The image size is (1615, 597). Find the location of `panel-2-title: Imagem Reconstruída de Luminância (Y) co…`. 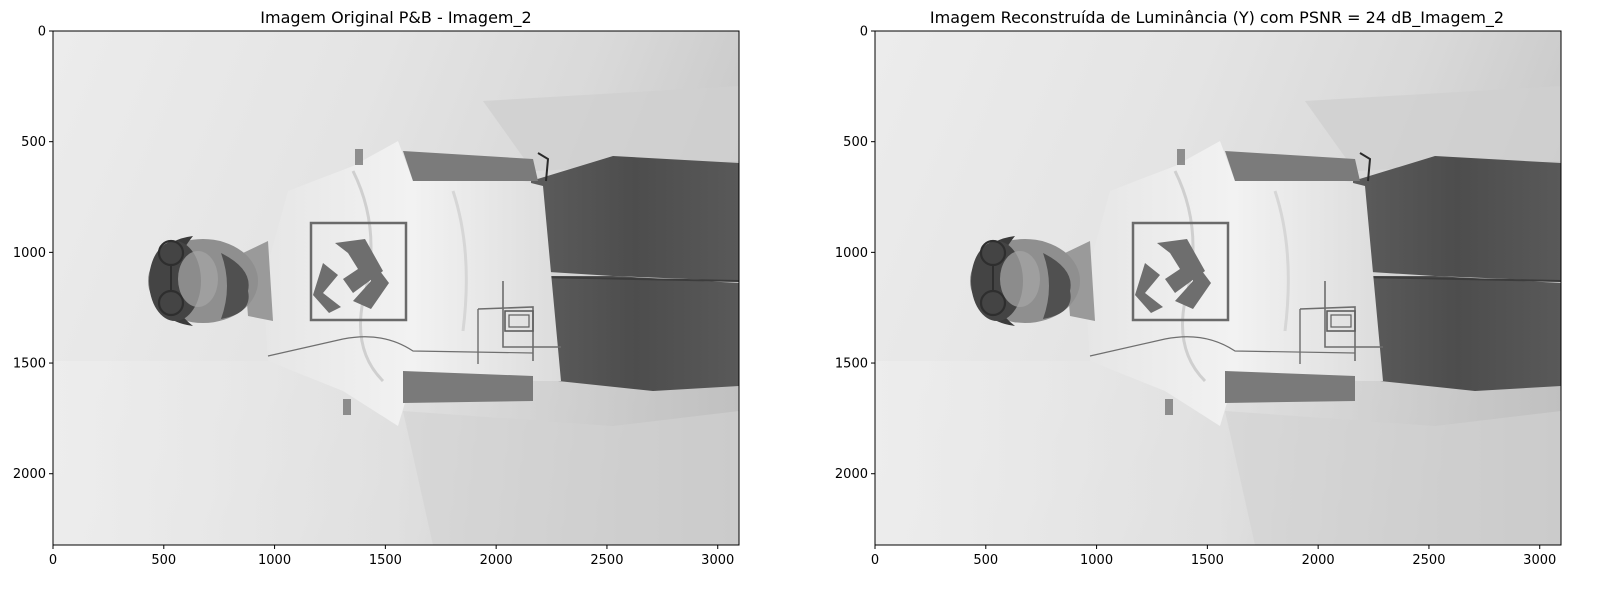

panel-2-title: Imagem Reconstruída de Luminância (Y) co… is located at coordinates (1217, 17).